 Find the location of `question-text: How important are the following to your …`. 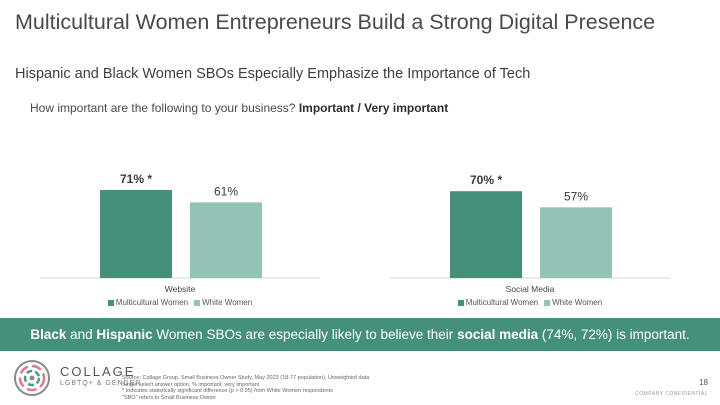

question-text: How important are the following to your … is located at coordinates (163, 108).